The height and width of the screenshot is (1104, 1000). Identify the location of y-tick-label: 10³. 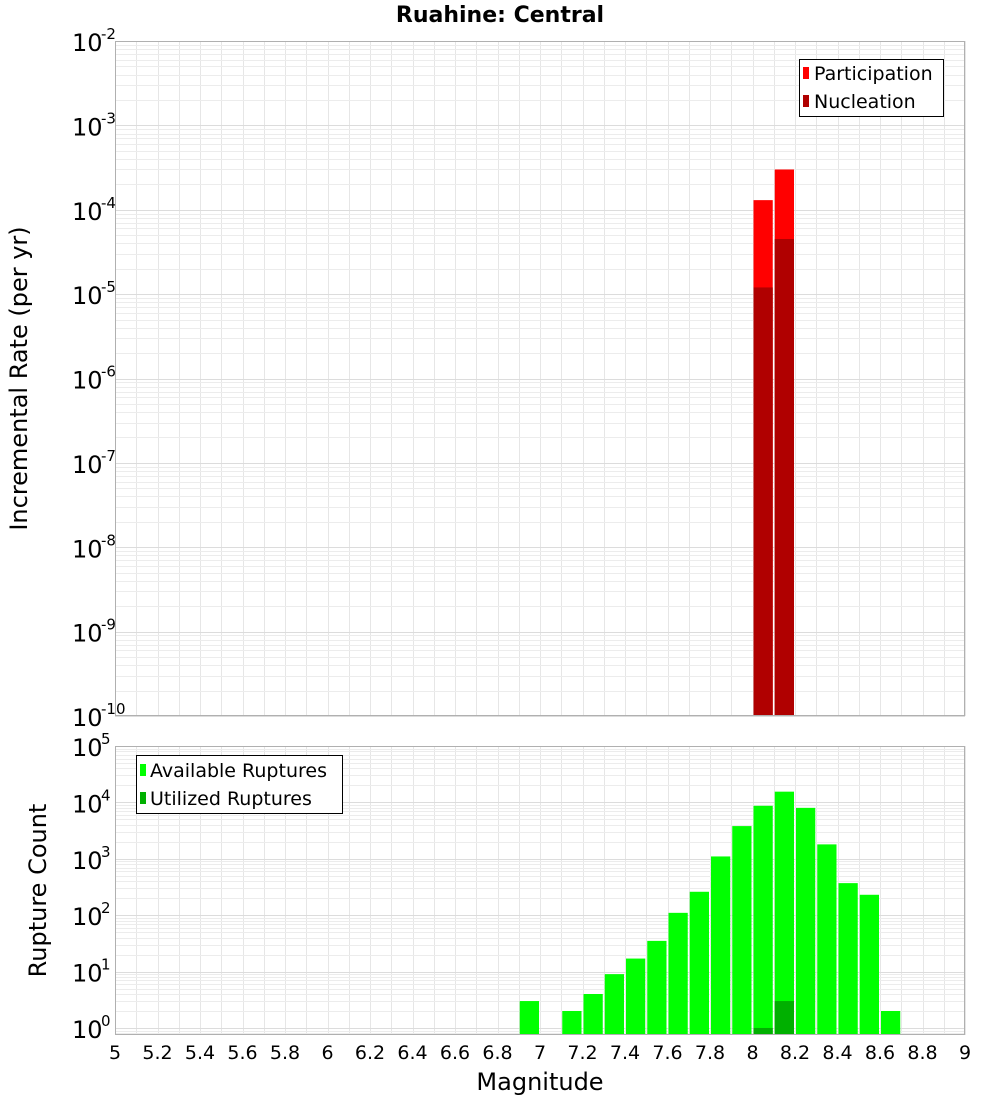
(91, 859).